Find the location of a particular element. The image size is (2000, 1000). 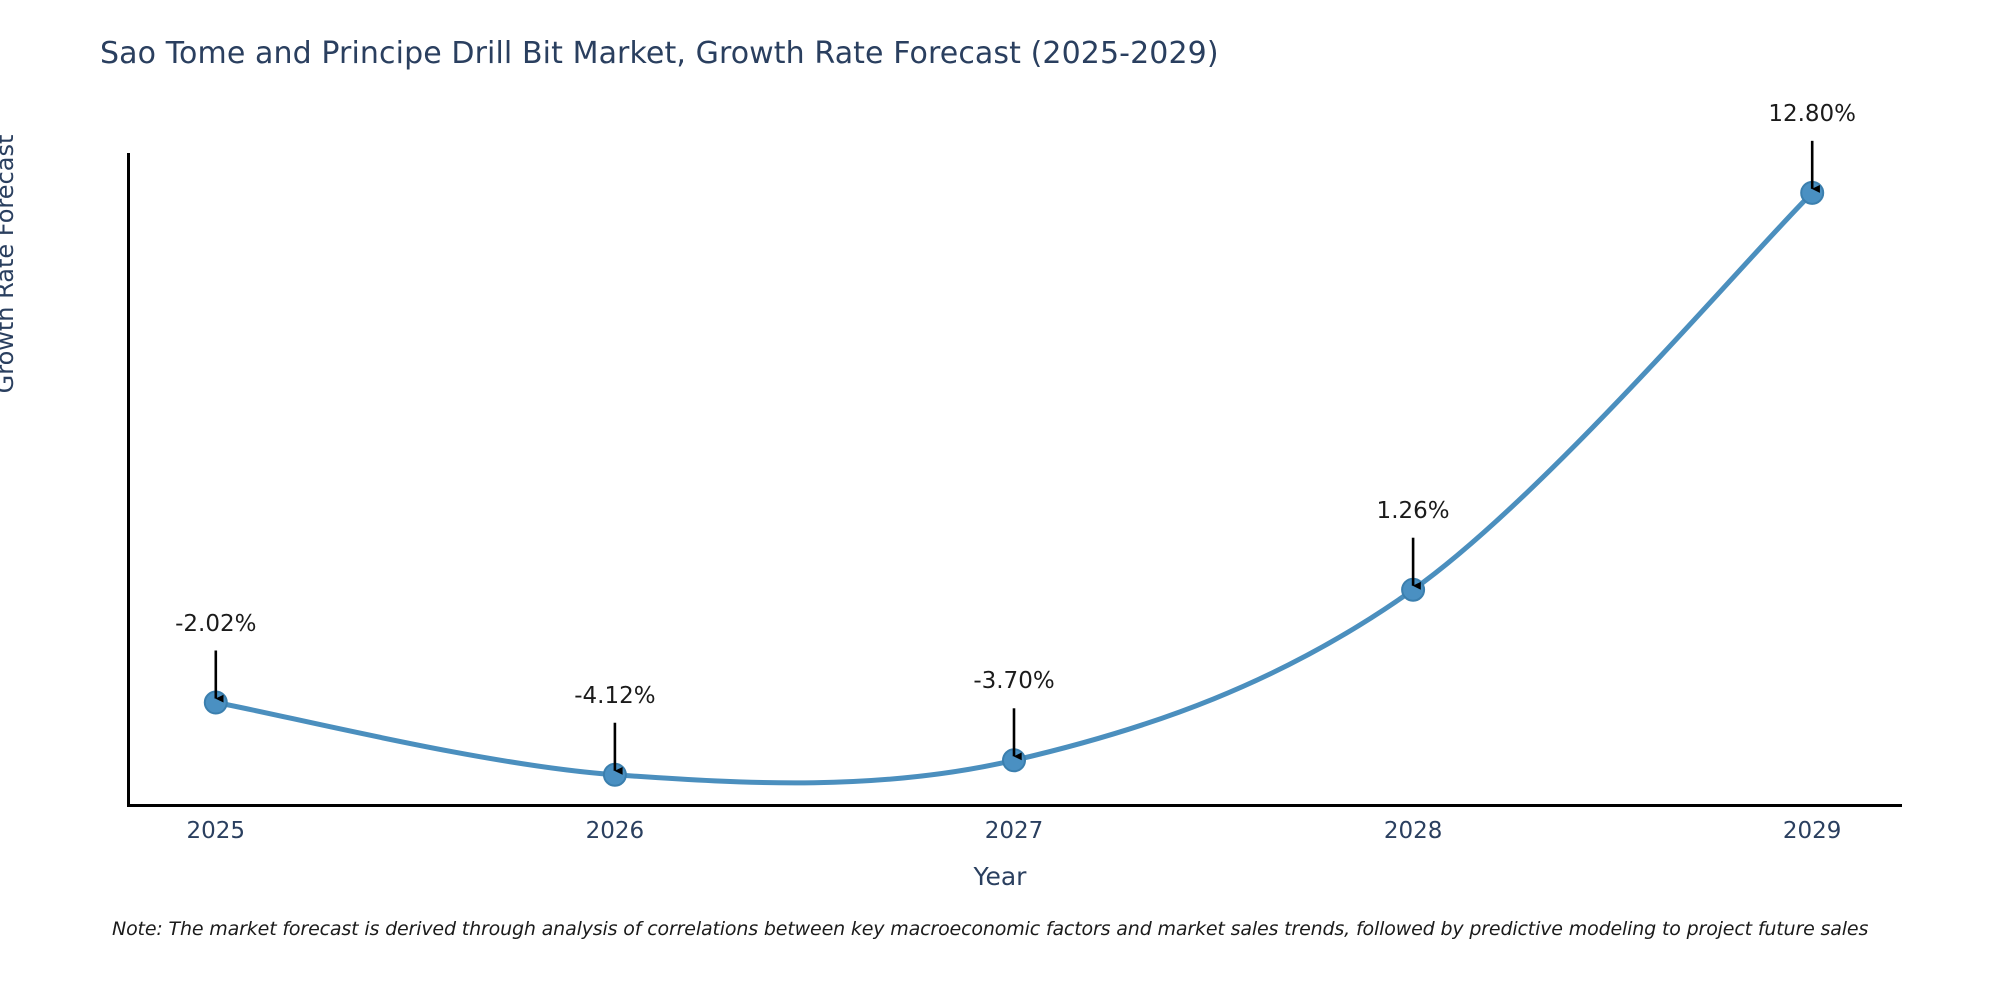

x-tick-label: 2028 is located at coordinates (1413, 831).